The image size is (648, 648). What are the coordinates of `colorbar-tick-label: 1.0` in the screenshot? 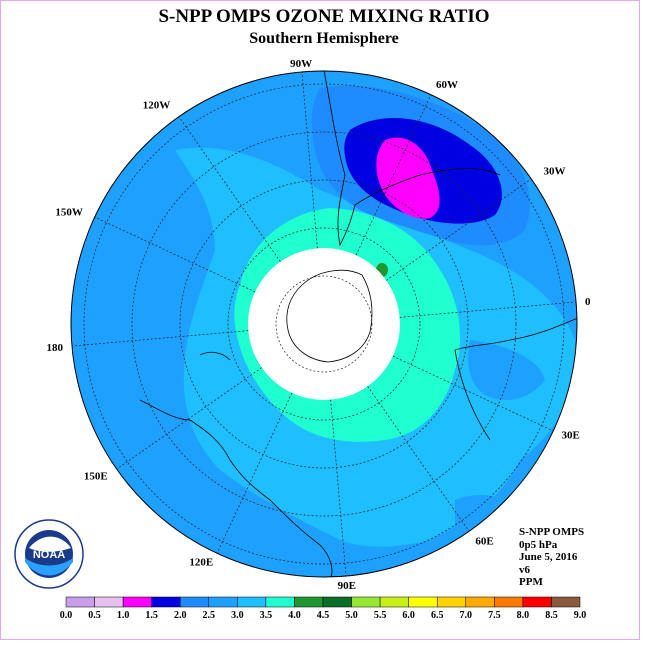 It's located at (123, 615).